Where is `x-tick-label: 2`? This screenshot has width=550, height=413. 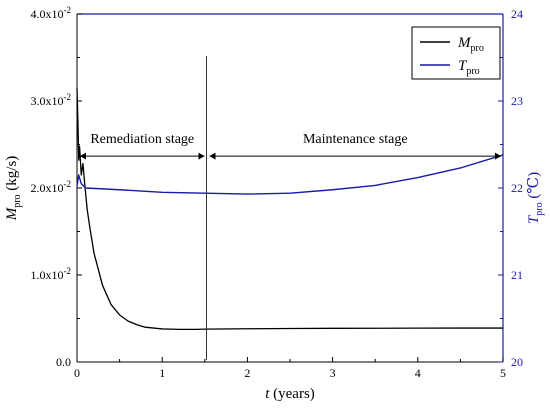
x-tick-label: 2 is located at coordinates (247, 373).